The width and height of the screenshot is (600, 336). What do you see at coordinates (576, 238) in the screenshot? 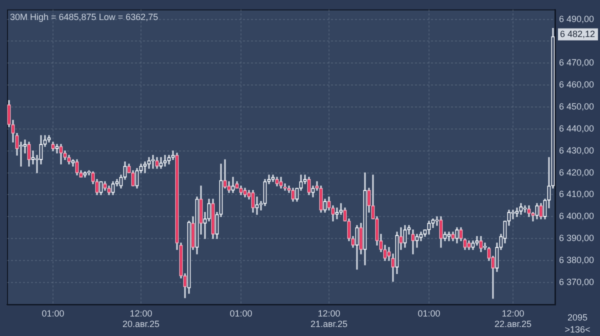
I see `y-tick-label: 6 390,00` at bounding box center [576, 238].